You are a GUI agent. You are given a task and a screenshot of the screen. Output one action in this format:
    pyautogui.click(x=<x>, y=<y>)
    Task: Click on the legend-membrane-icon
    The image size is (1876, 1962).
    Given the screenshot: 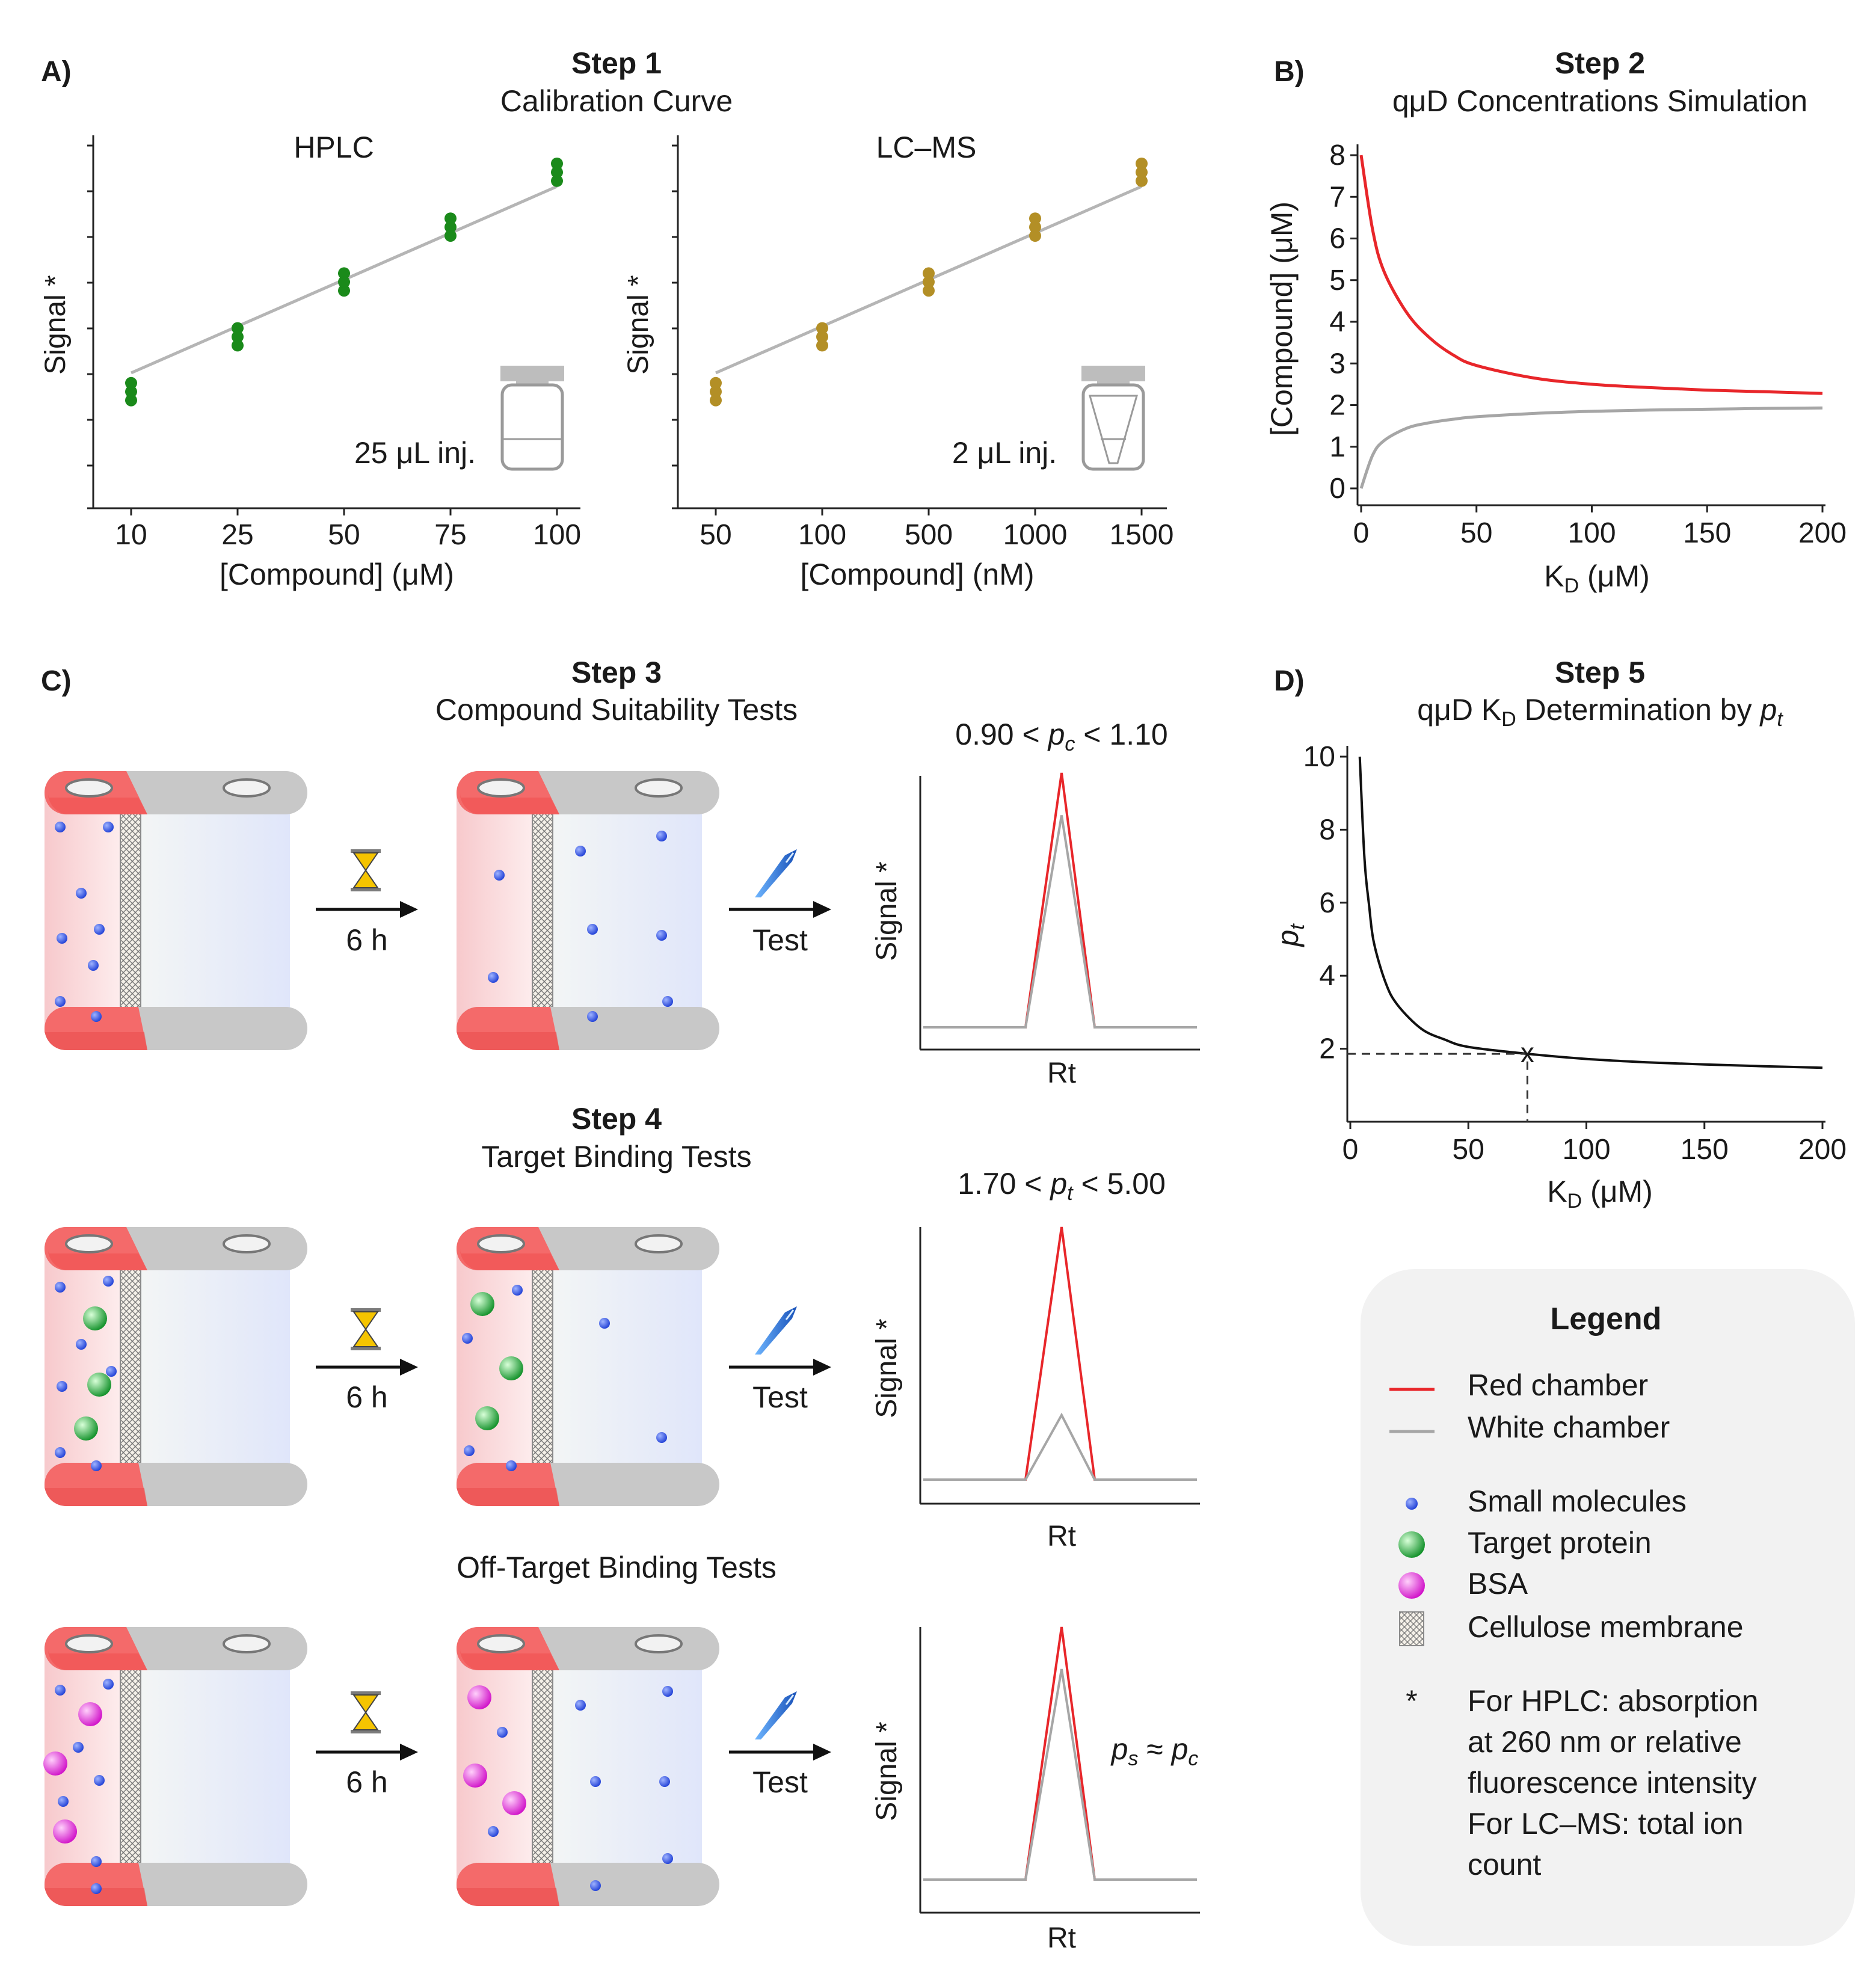 What is the action you would take?
    pyautogui.click(x=1411, y=1628)
    